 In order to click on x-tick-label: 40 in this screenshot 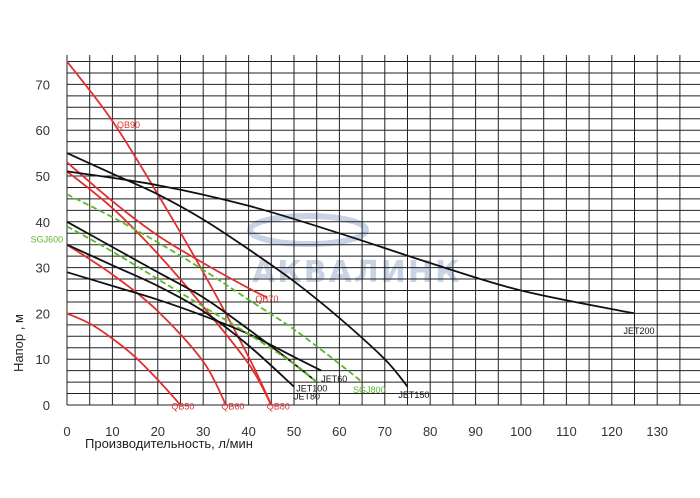, I will do `click(248, 431)`.